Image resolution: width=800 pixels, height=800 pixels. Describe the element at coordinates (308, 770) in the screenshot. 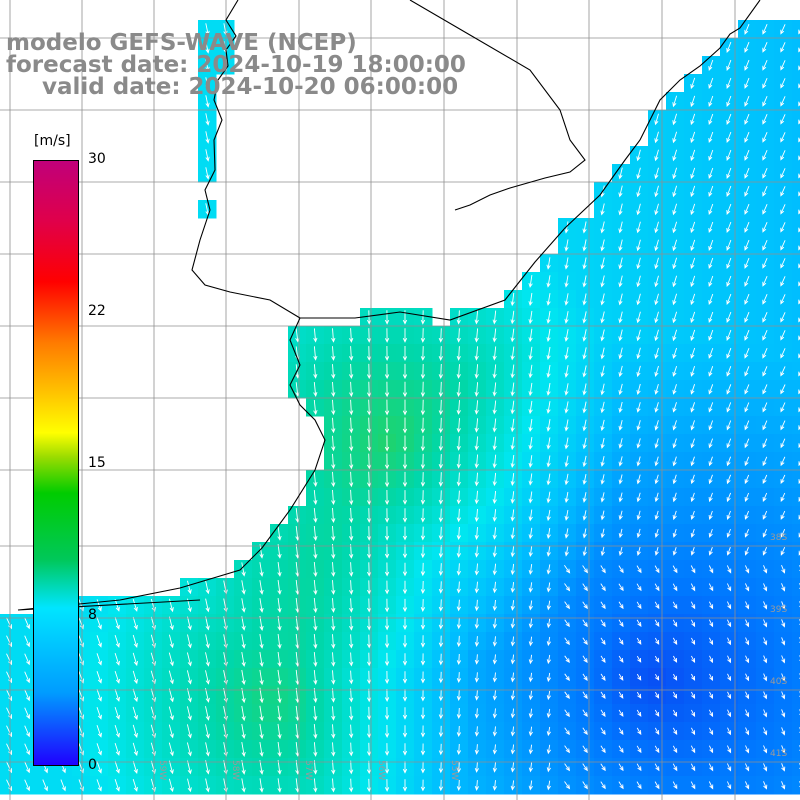

I see `lon-label: 57W` at that location.